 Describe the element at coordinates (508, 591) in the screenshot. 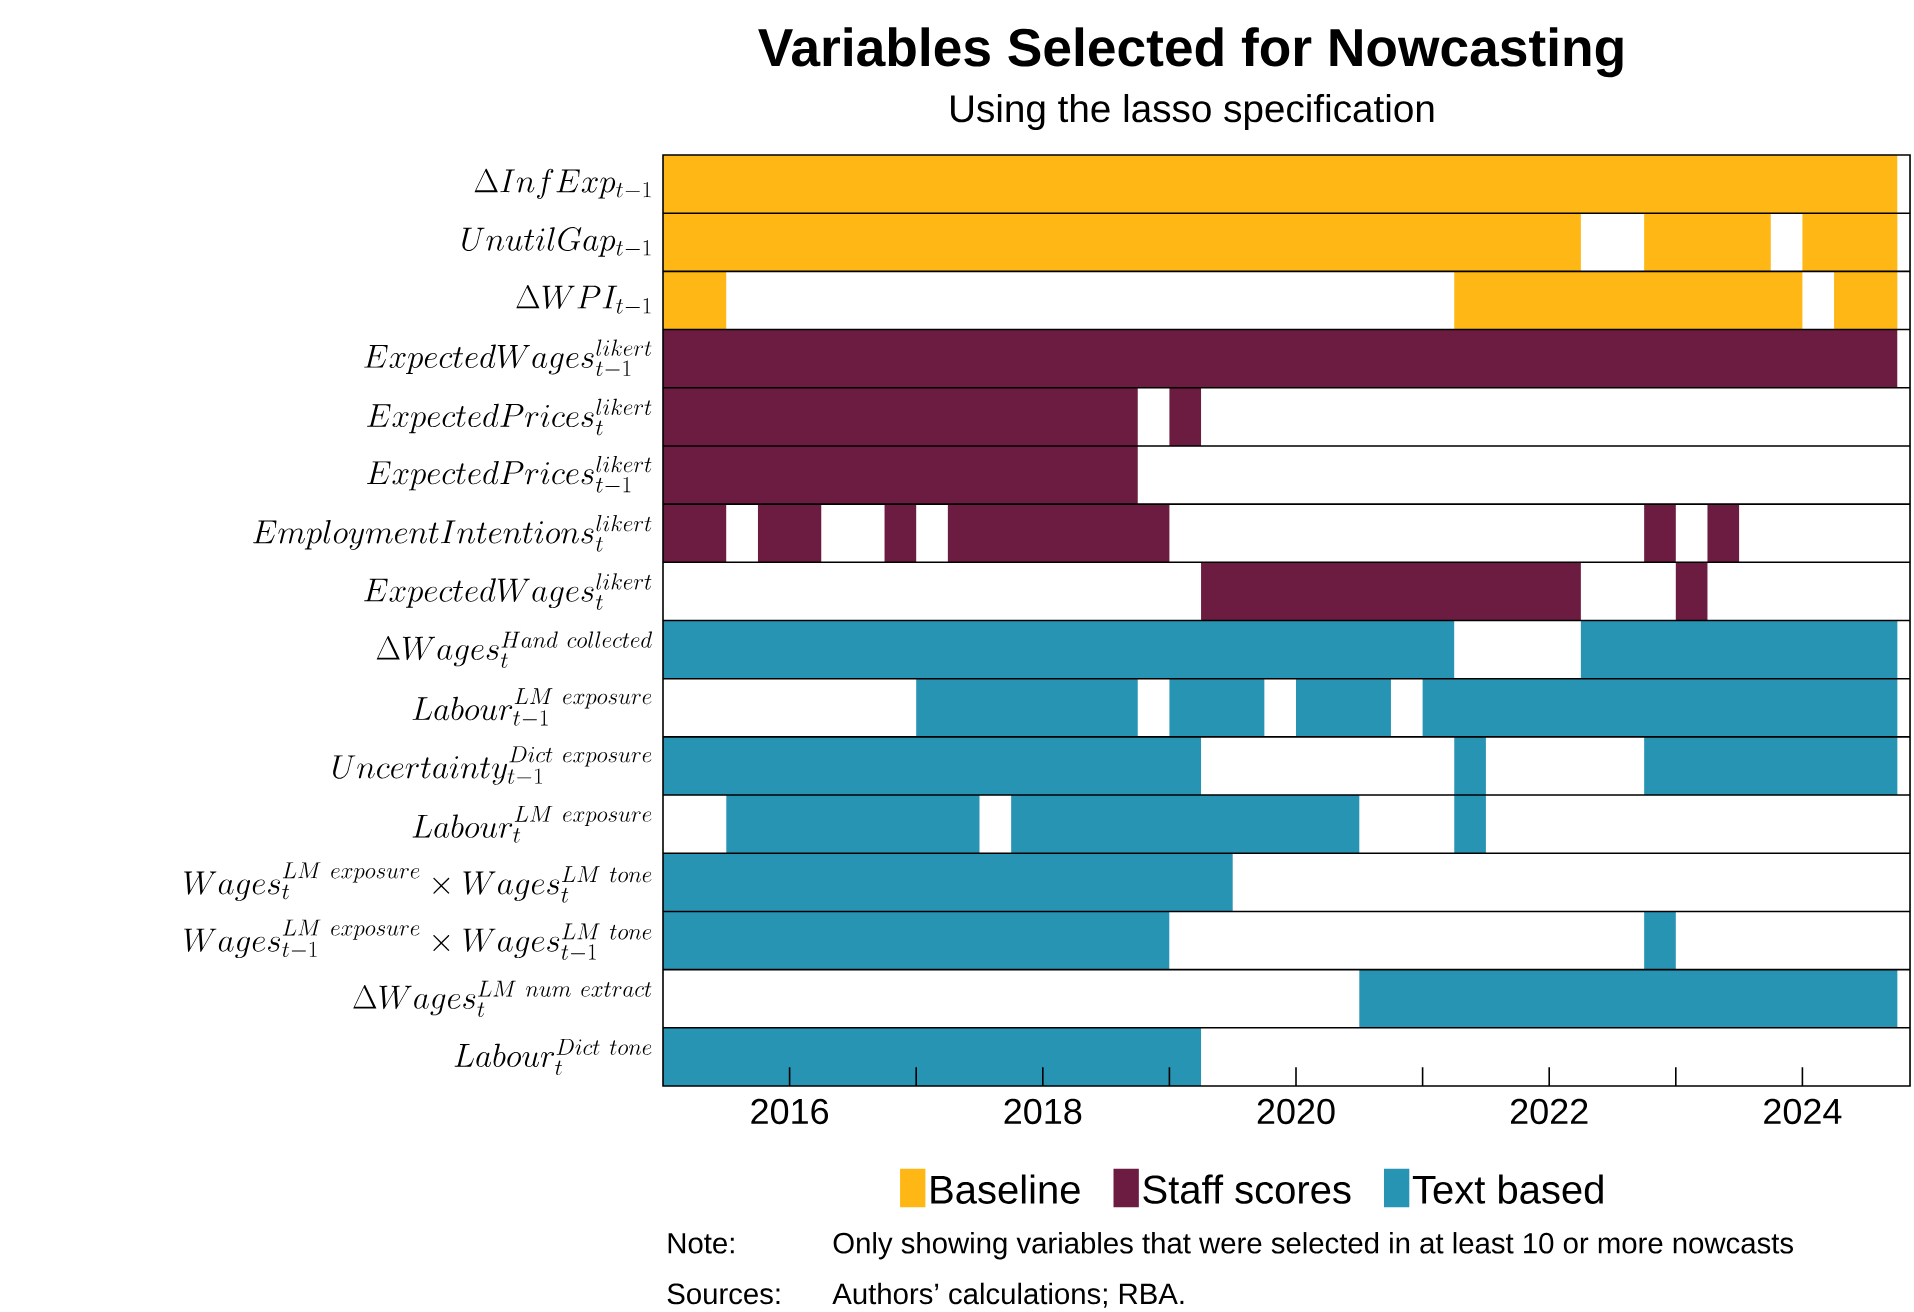

I see `y-tick-label: $ExpectedWages_{t}^{likert}$` at that location.